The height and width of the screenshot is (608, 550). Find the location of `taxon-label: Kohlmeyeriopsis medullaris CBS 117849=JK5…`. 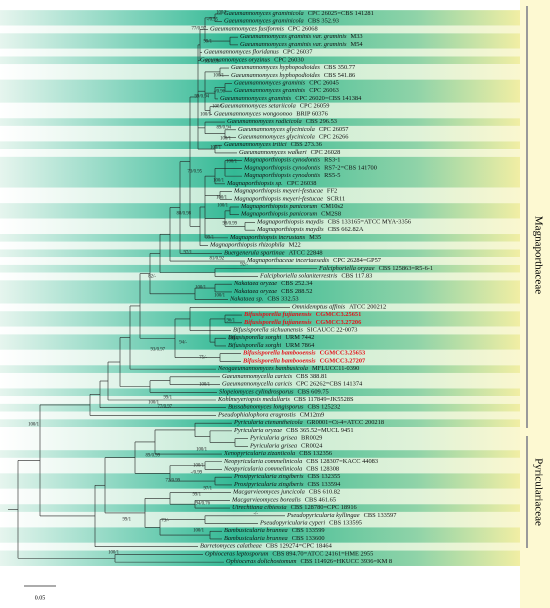

taxon-label: Kohlmeyeriopsis medullaris CBS 117849=JK5… is located at coordinates (285, 399).